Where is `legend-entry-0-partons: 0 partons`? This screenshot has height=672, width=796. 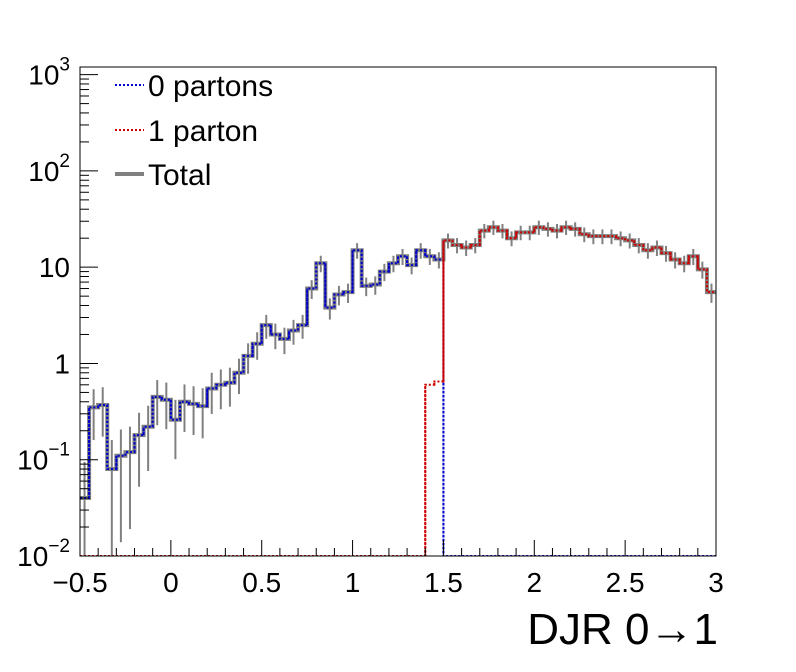 legend-entry-0-partons: 0 partons is located at coordinates (194, 86).